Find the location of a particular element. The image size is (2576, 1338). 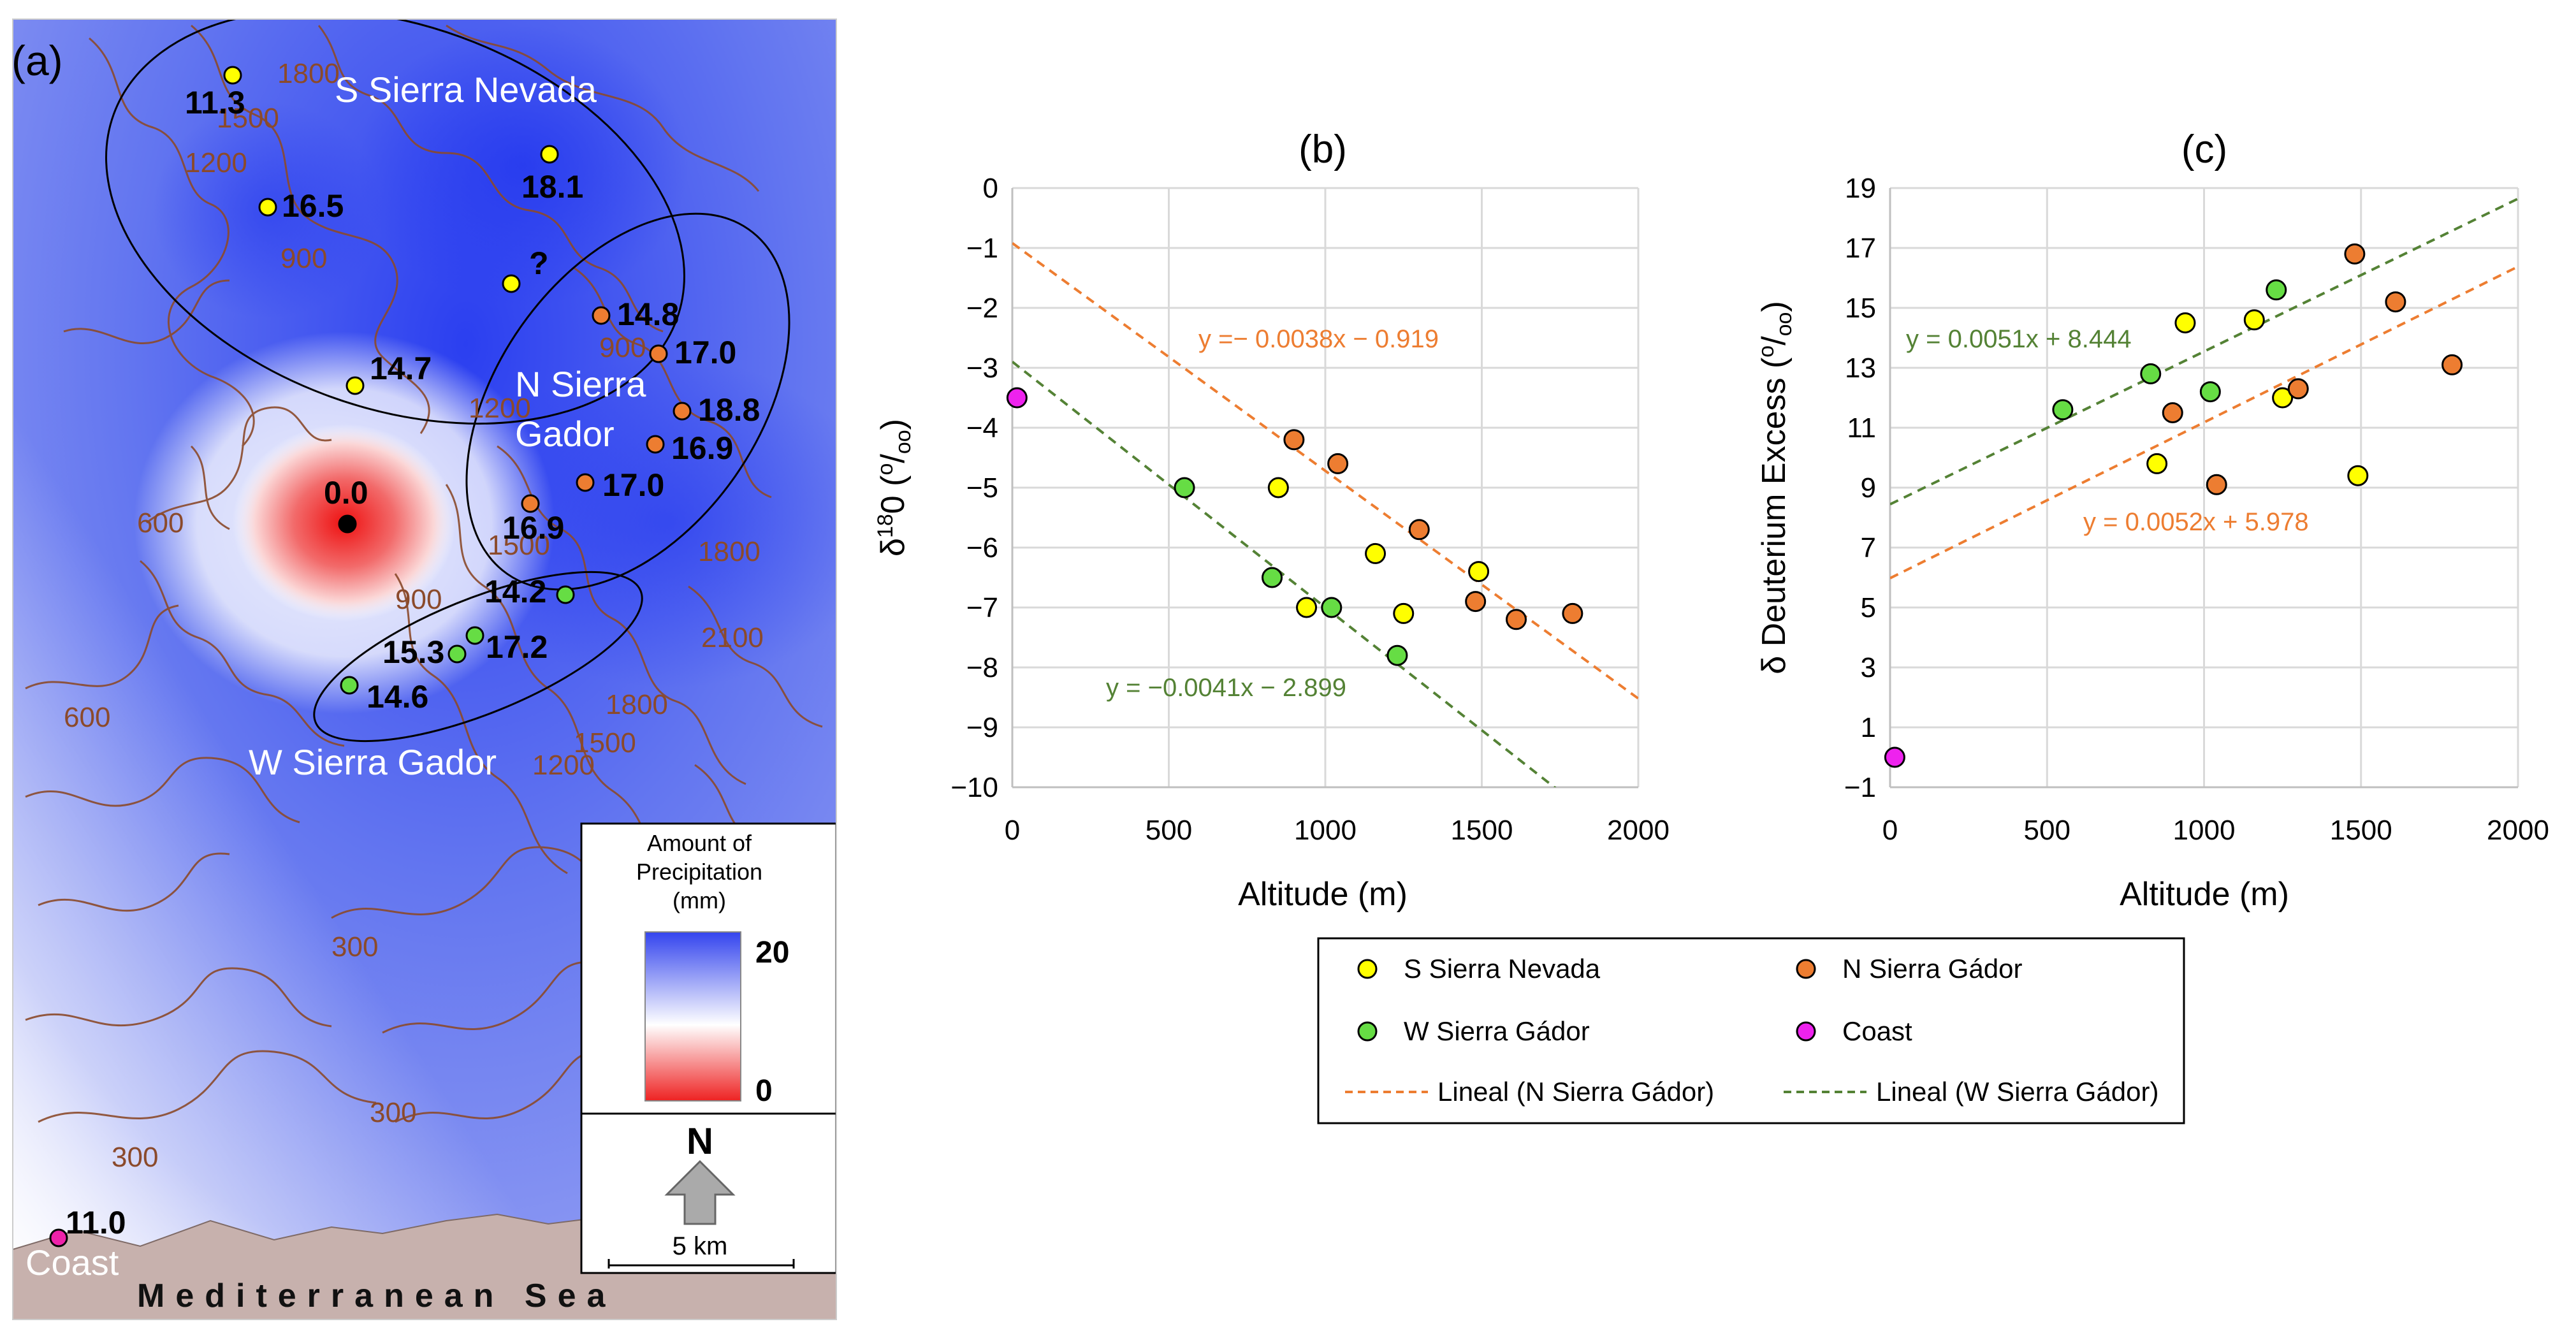

chart-b-x-ticks: 0 500 1000 1500 2000 is located at coordinates (1337, 830).